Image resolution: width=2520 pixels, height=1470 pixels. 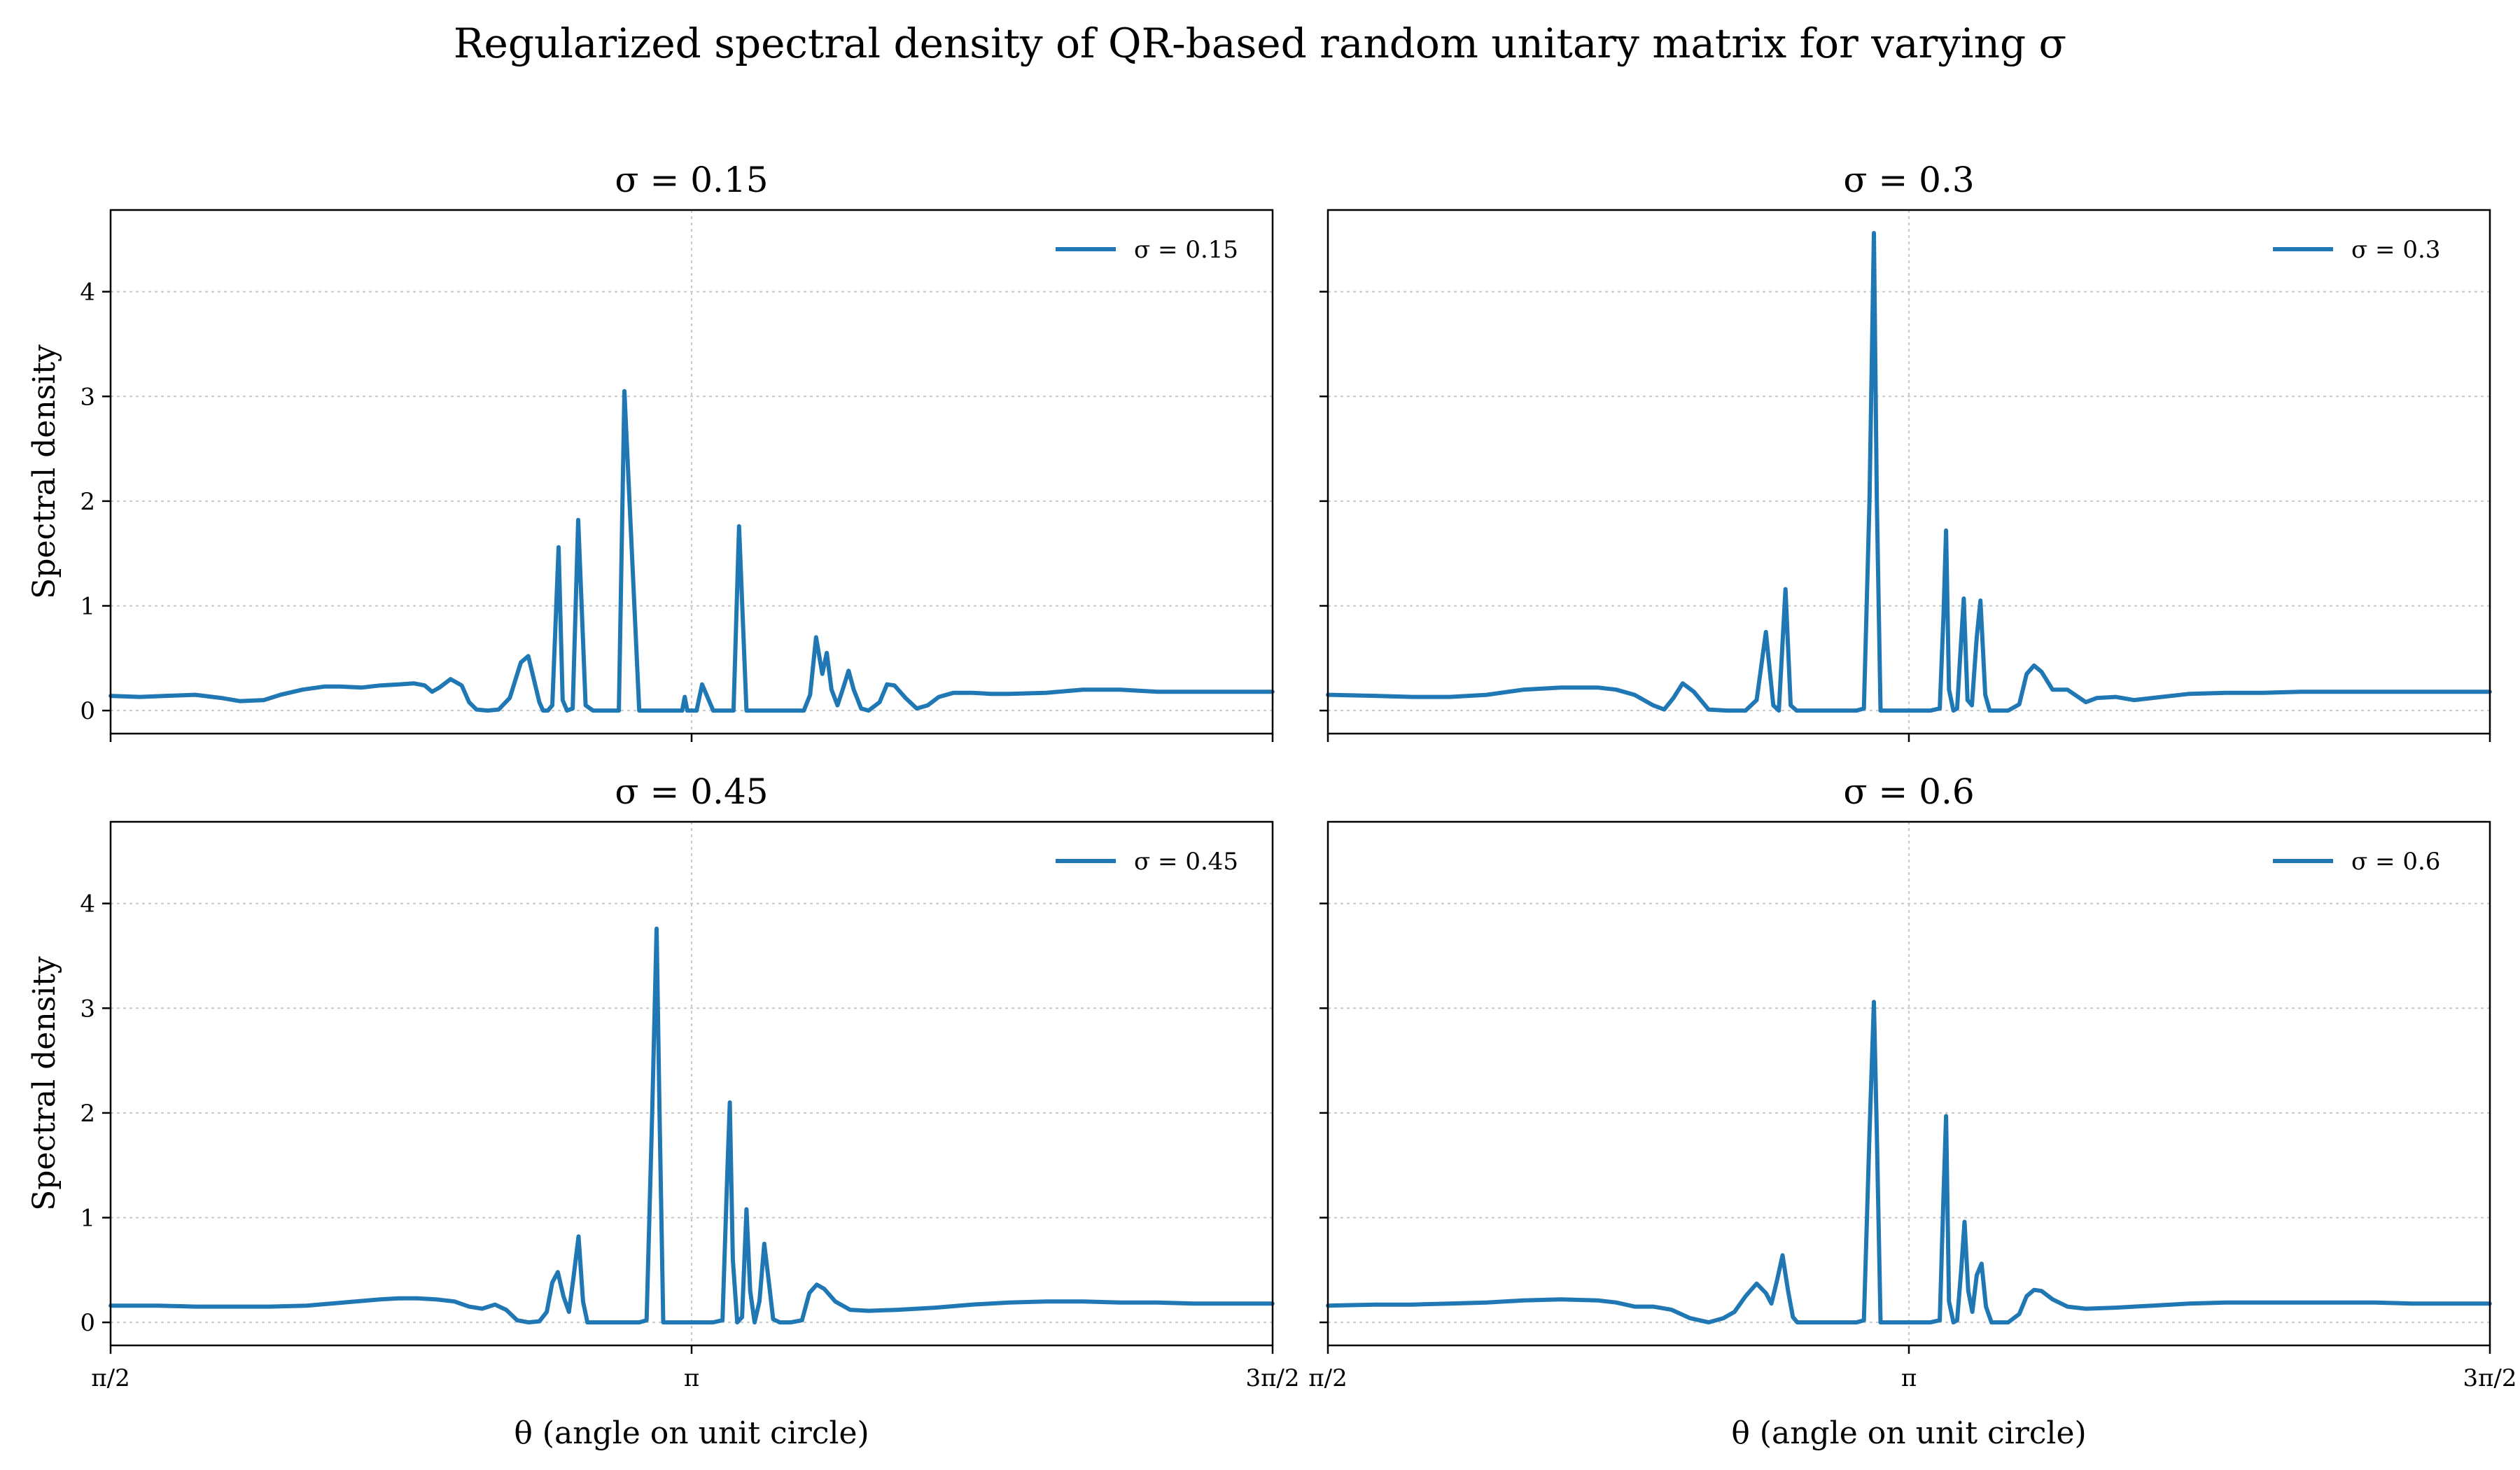 What do you see at coordinates (1908, 180) in the screenshot?
I see `panel-title: σ = 0.3` at bounding box center [1908, 180].